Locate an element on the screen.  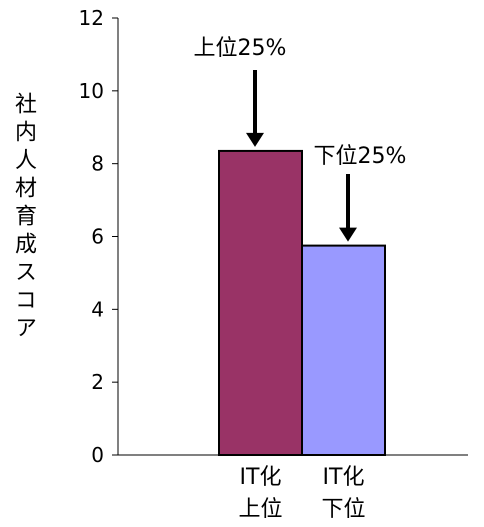
y-tick-label: 10 is located at coordinates (91, 91).